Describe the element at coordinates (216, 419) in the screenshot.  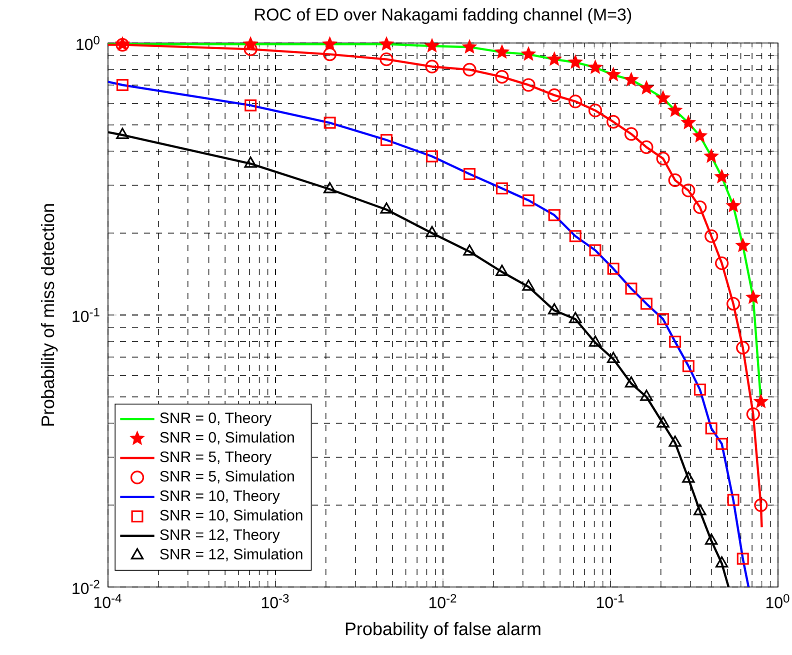
I see `legend-label: SNR = 0, Theory` at that location.